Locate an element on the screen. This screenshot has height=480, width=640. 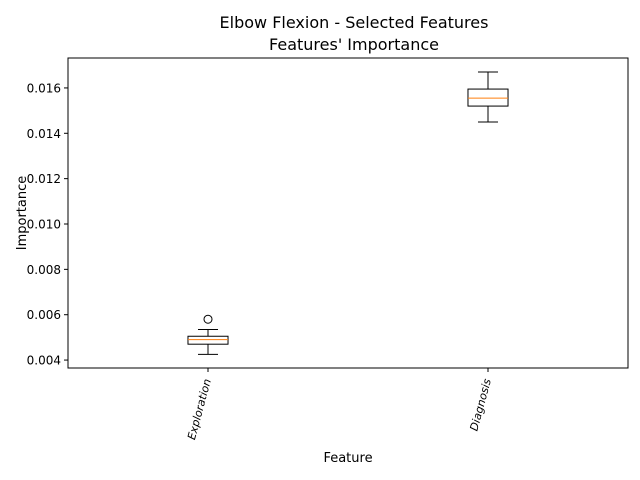
y-tick-label: 0.016 is located at coordinates (44, 88).